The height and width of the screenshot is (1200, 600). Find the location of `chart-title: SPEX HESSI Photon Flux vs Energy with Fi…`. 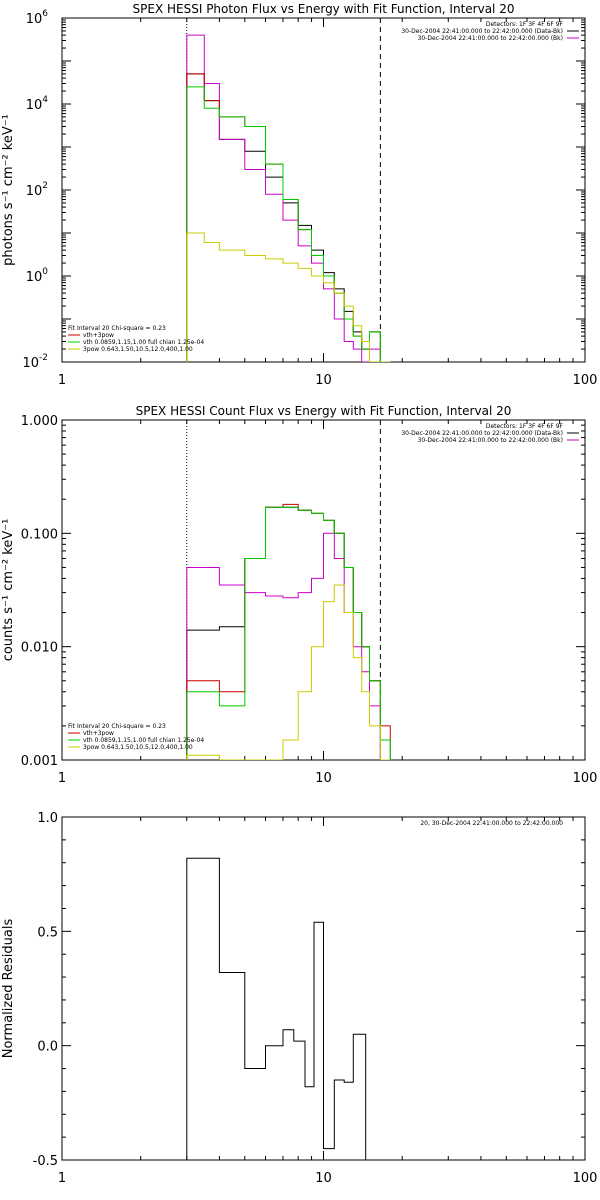

chart-title: SPEX HESSI Photon Flux vs Energy with Fi… is located at coordinates (324, 9).